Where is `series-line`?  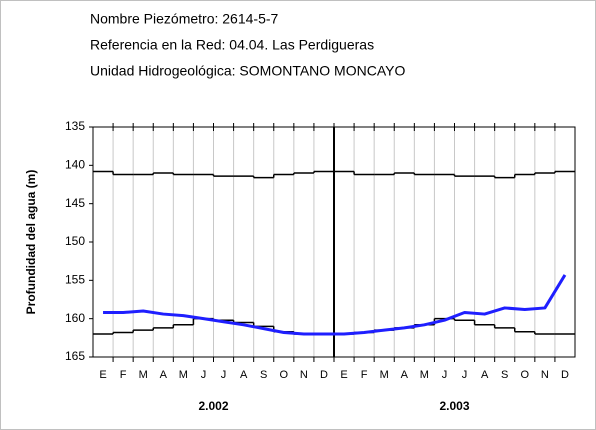 series-line is located at coordinates (335, 305).